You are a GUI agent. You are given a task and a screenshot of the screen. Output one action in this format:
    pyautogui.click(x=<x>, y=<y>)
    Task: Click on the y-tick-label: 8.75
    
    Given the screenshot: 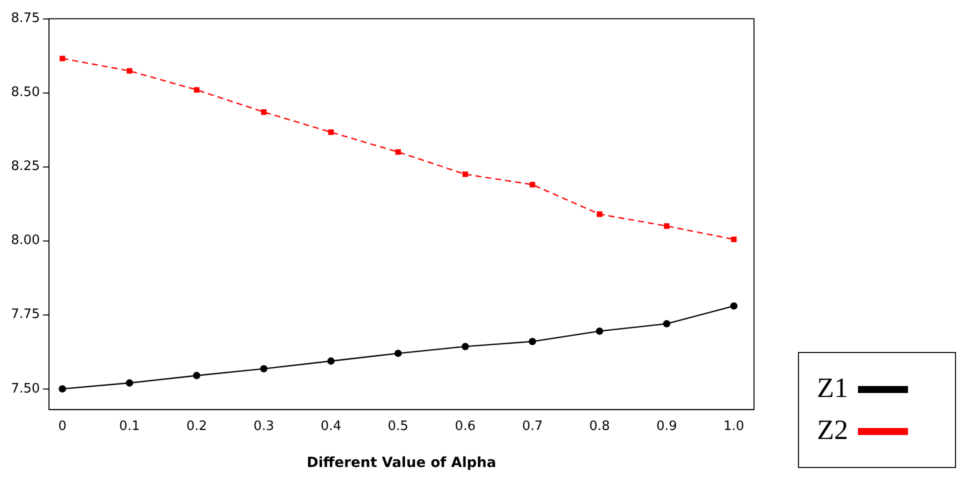 What is the action you would take?
    pyautogui.click(x=25, y=18)
    